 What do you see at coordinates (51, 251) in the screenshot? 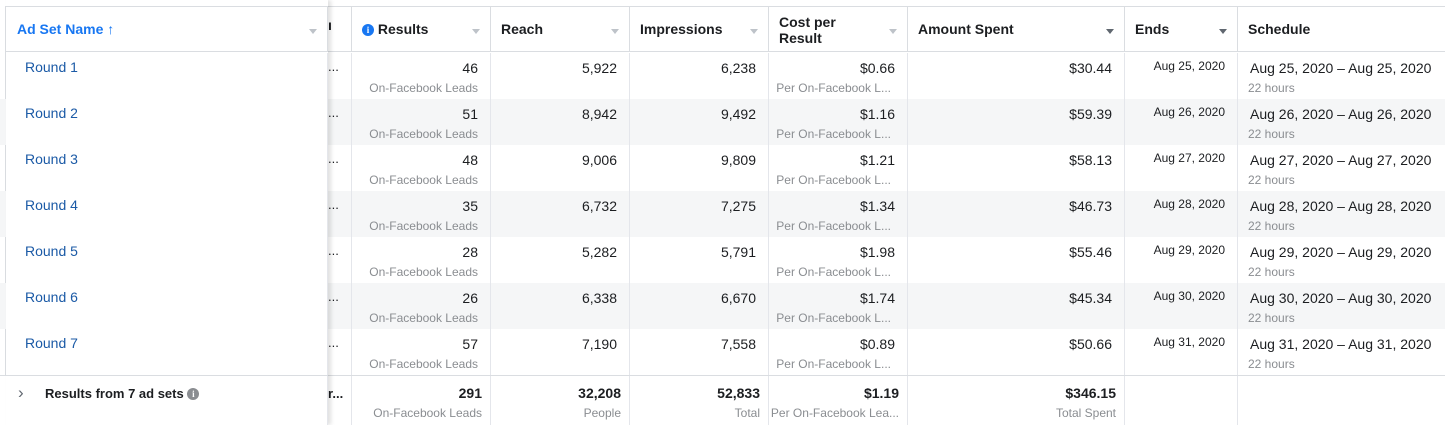
I see `ad-set-name-link: Round 5` at bounding box center [51, 251].